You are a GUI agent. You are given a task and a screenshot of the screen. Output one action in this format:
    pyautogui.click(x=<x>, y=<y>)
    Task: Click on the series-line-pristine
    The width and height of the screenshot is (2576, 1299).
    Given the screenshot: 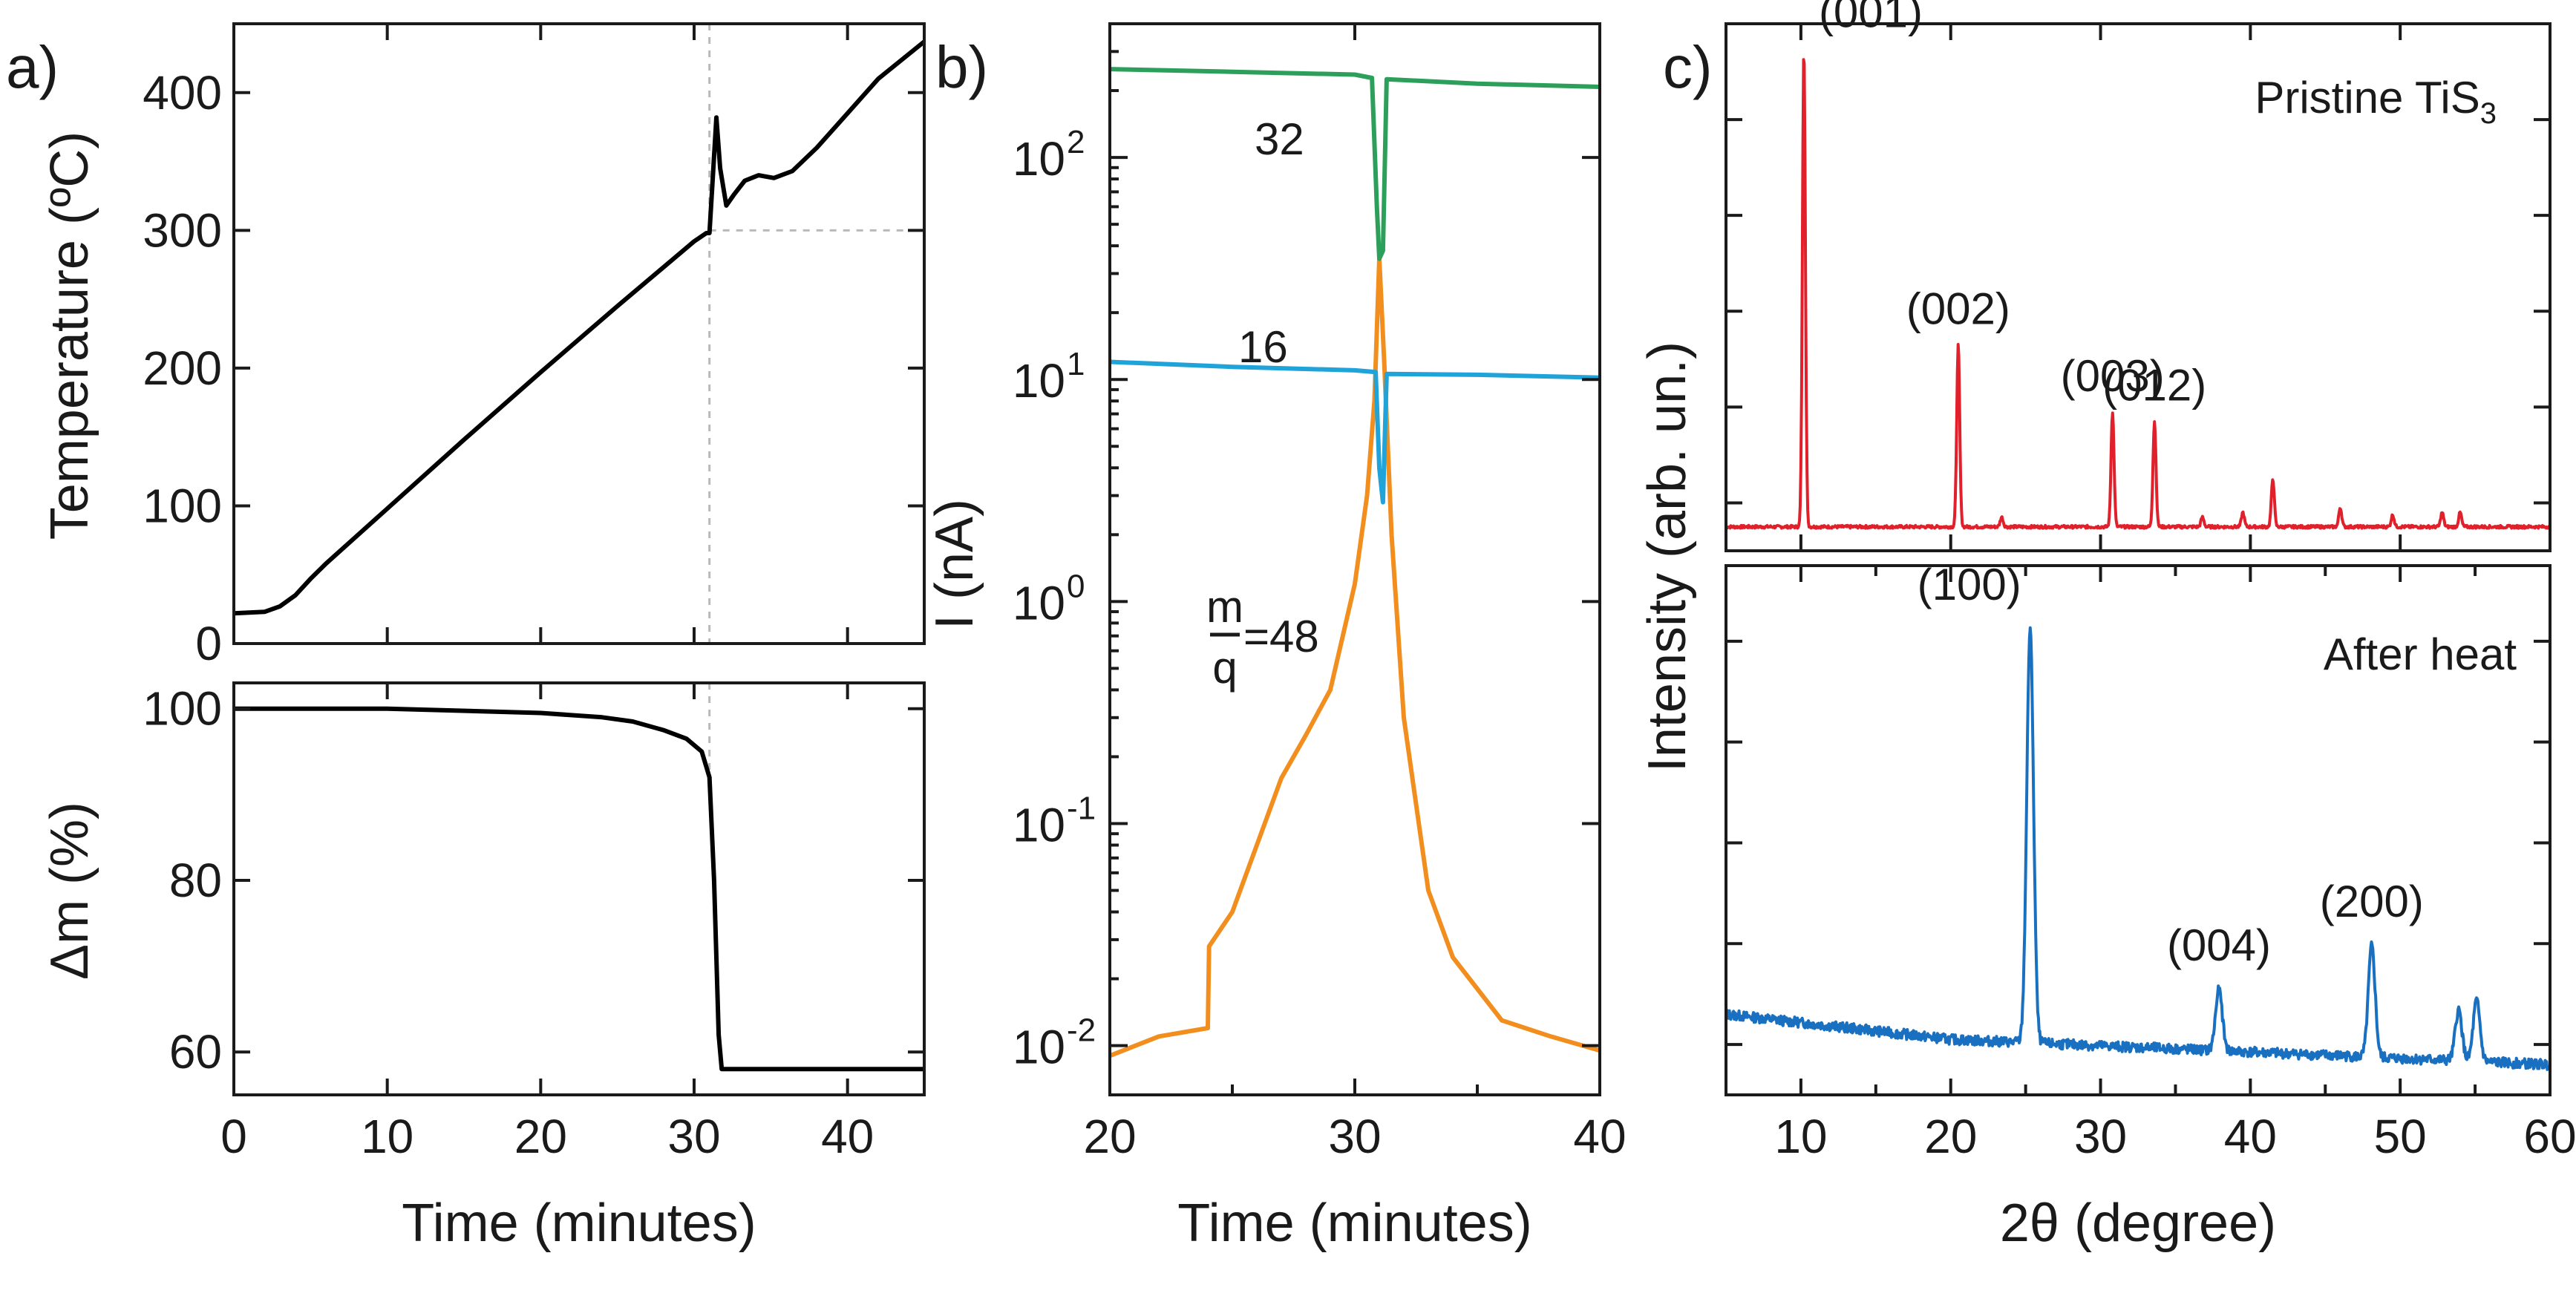 What is the action you would take?
    pyautogui.click(x=2138, y=294)
    